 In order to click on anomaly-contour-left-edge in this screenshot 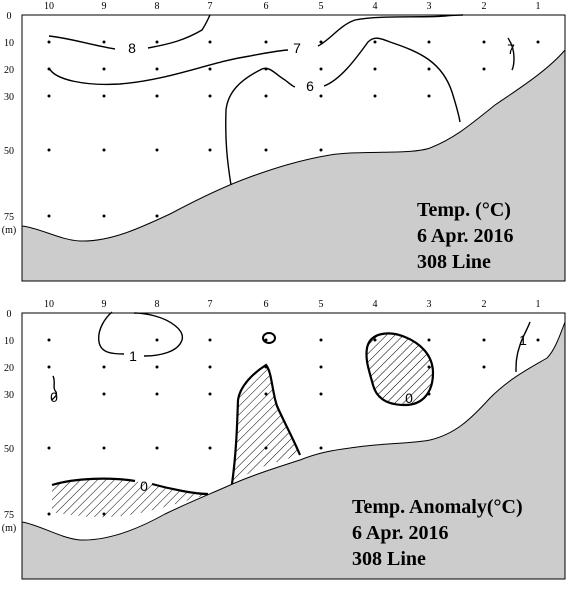, I will do `click(54, 388)`.